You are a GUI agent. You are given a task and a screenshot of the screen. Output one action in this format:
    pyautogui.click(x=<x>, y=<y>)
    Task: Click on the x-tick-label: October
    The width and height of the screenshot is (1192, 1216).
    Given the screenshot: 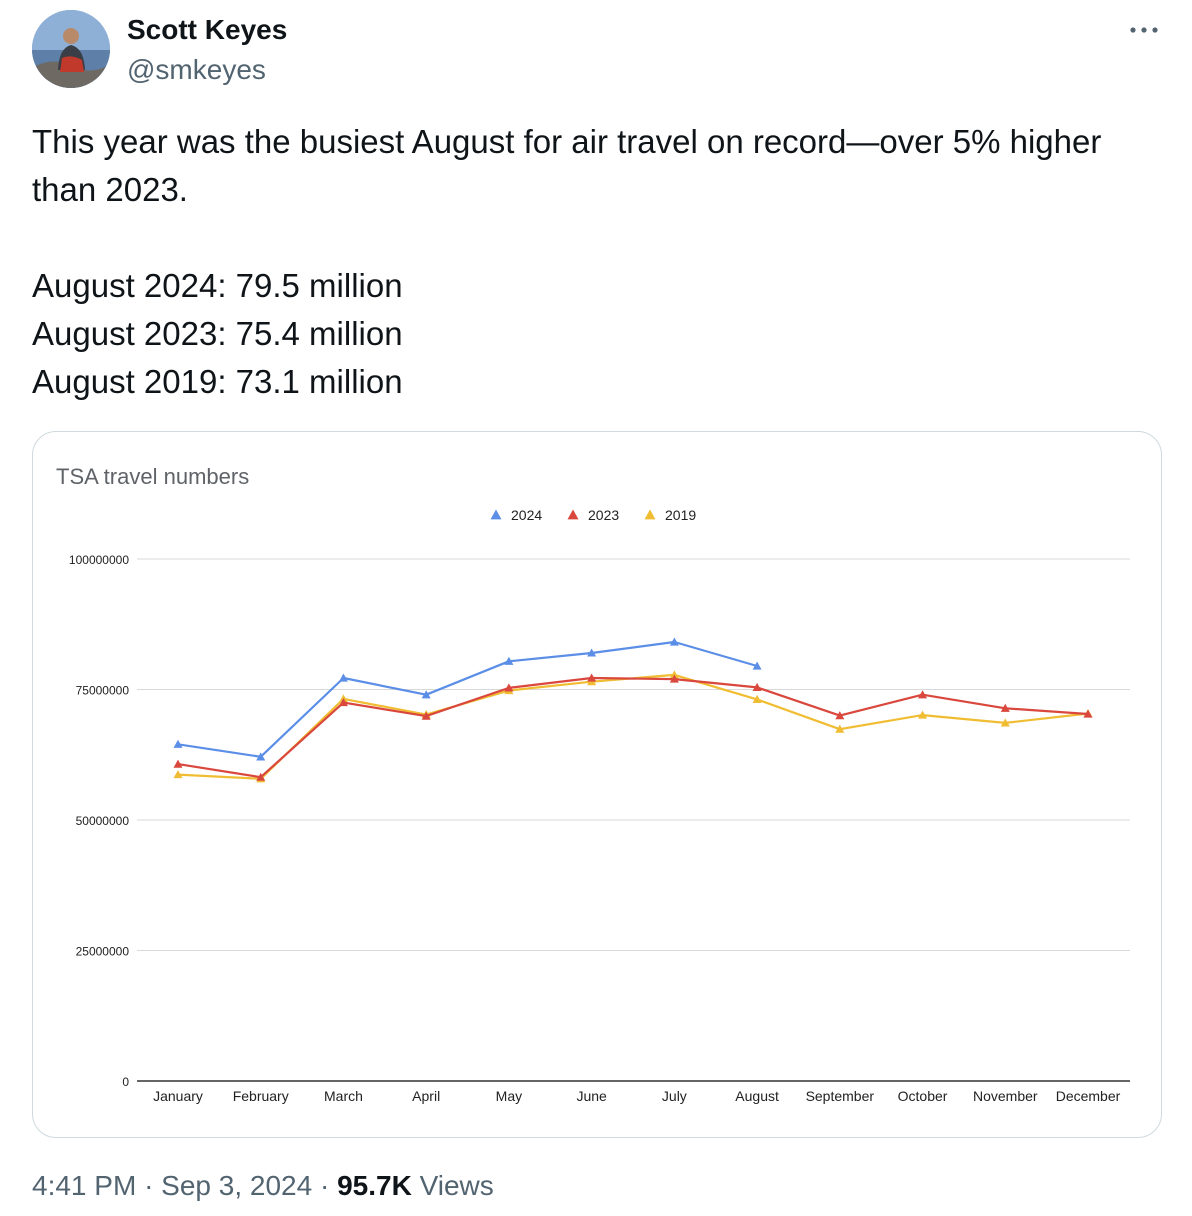 What is the action you would take?
    pyautogui.click(x=923, y=1096)
    